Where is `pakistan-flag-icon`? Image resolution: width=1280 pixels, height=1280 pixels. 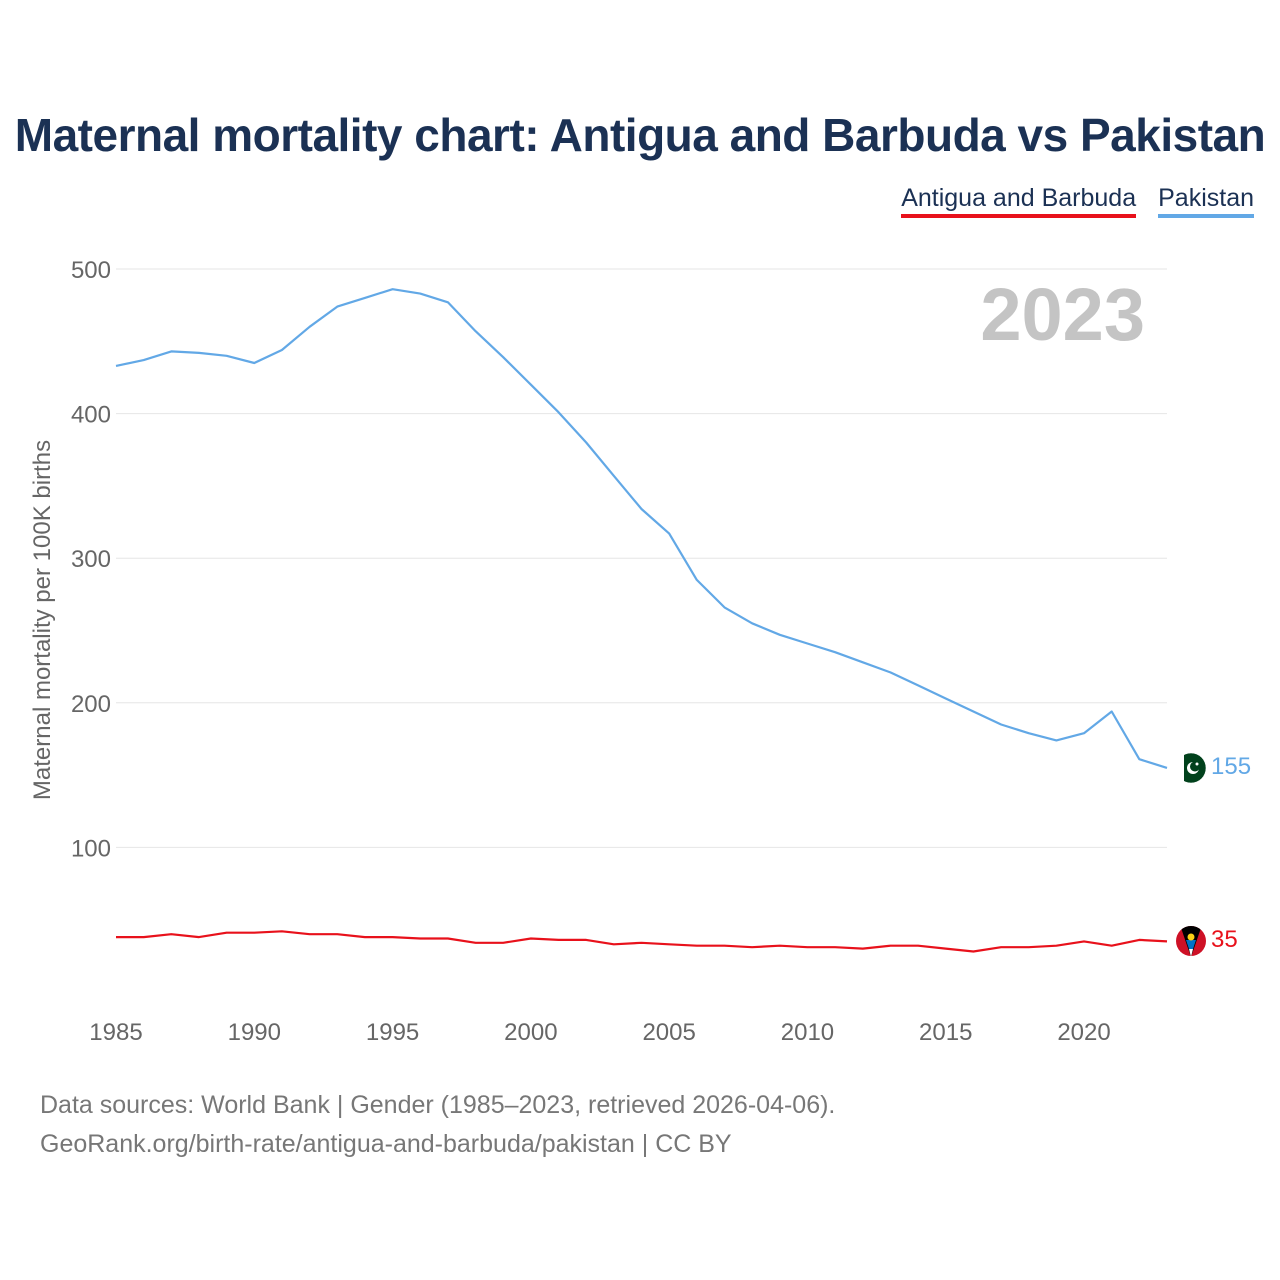 pakistan-flag-icon is located at coordinates (1191, 768).